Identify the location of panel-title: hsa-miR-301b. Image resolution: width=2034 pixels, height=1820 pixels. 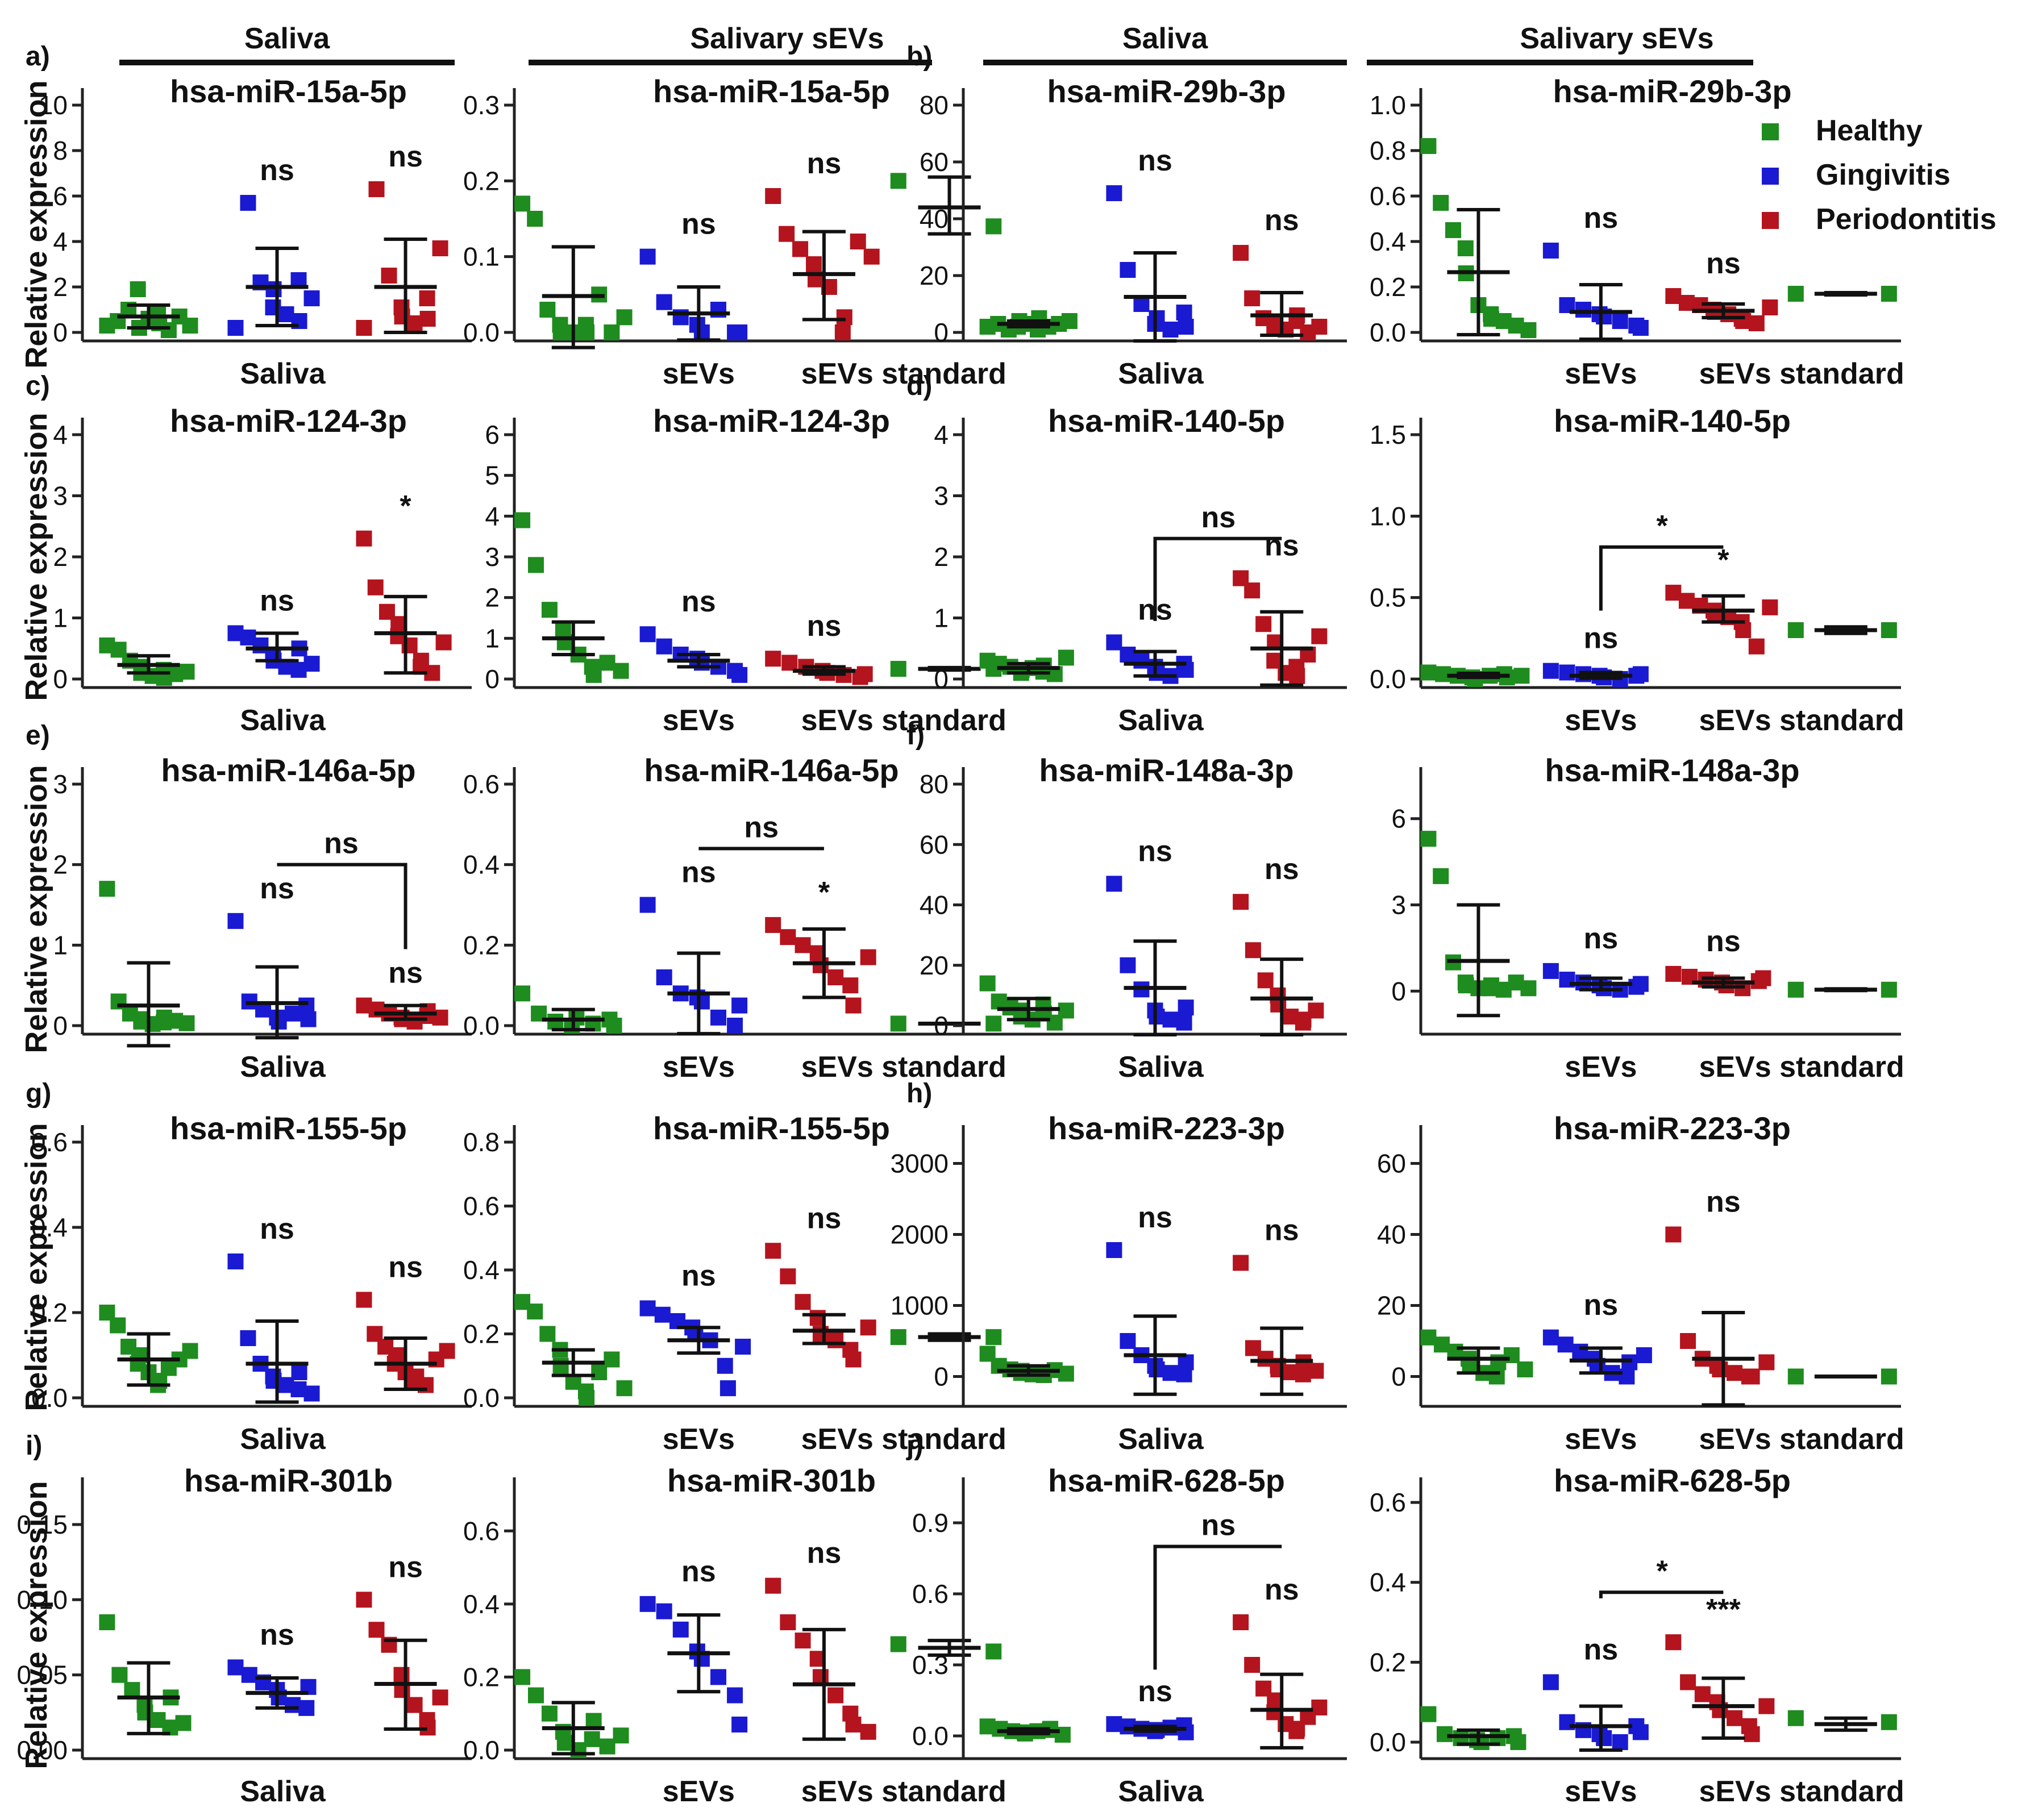
(289, 1480).